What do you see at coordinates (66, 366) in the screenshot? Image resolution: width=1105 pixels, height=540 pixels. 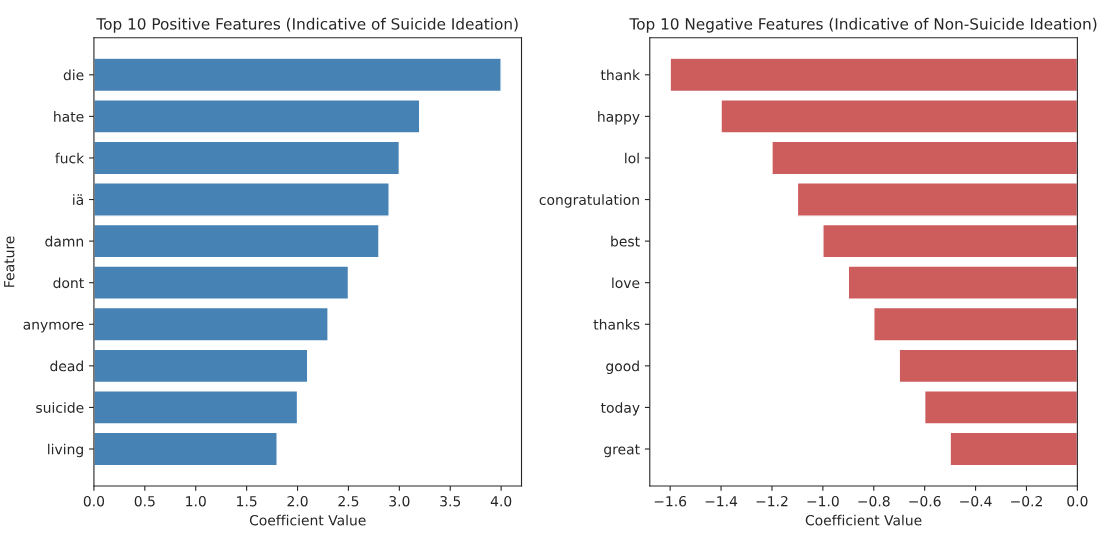 I see `y-tick-label: dead` at bounding box center [66, 366].